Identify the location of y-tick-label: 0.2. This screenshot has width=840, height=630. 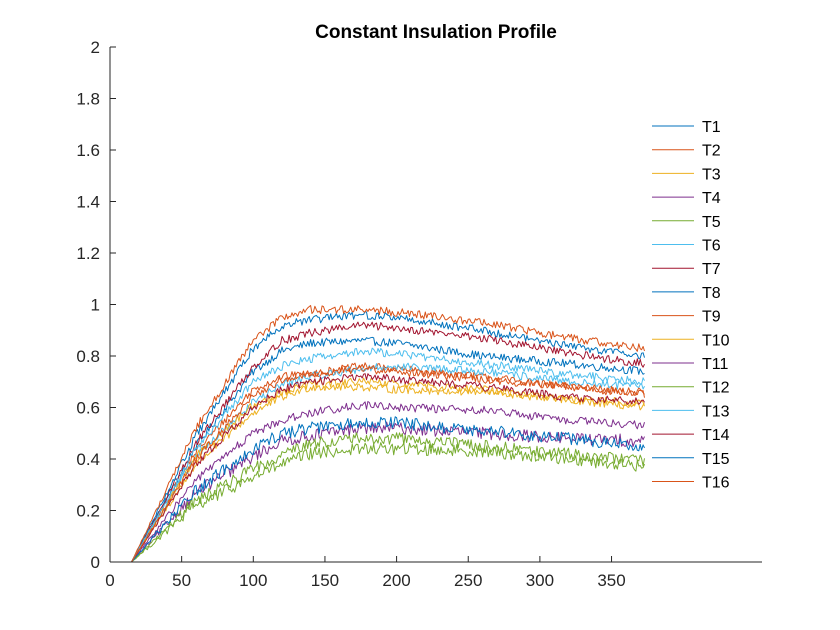
(88, 511).